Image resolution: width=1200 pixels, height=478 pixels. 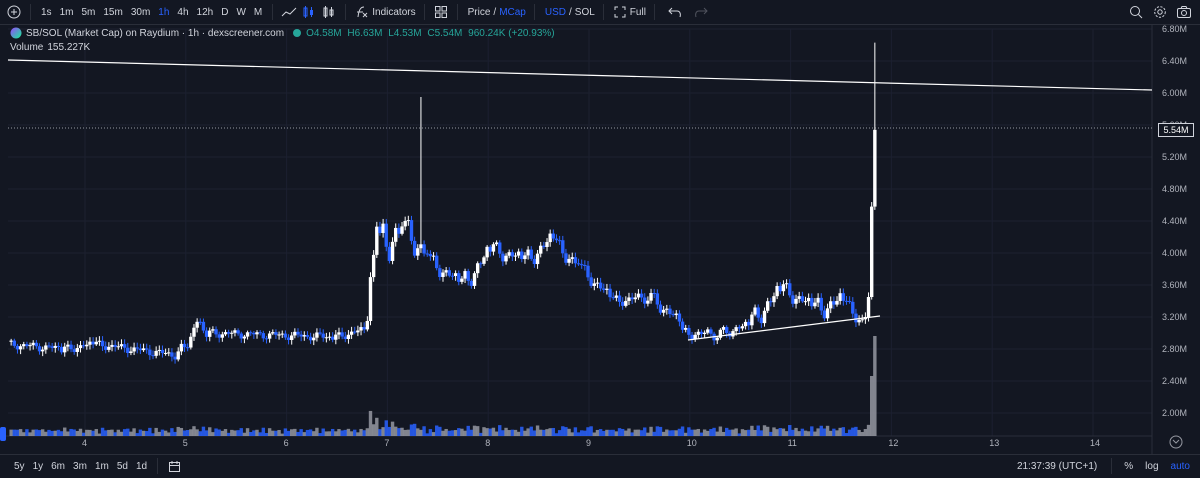 I want to click on plus-circle-icon, so click(x=14, y=12).